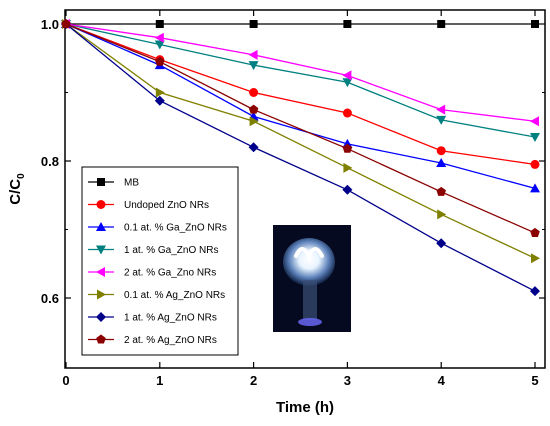 This screenshot has width=550, height=426. Describe the element at coordinates (175, 228) in the screenshot. I see `legend-label: 0.1 at. % Ga_ZnO NRs` at that location.